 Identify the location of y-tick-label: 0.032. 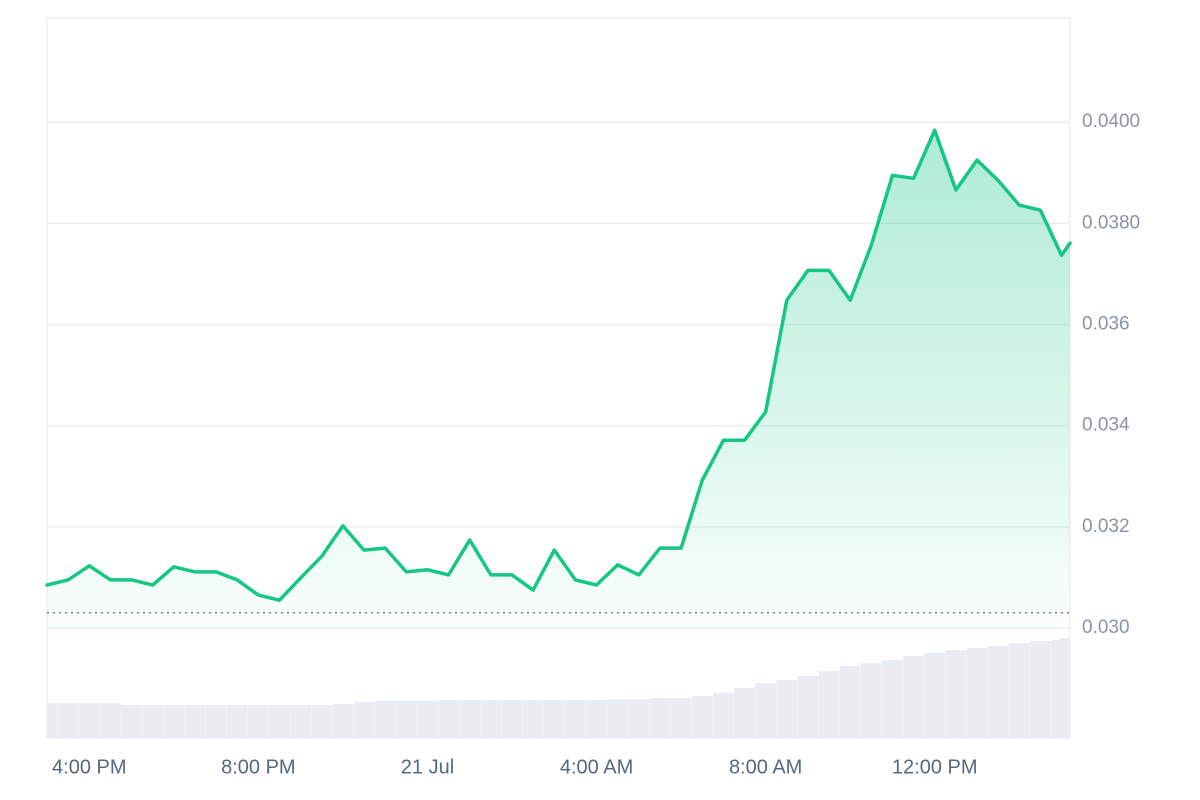
(1106, 526).